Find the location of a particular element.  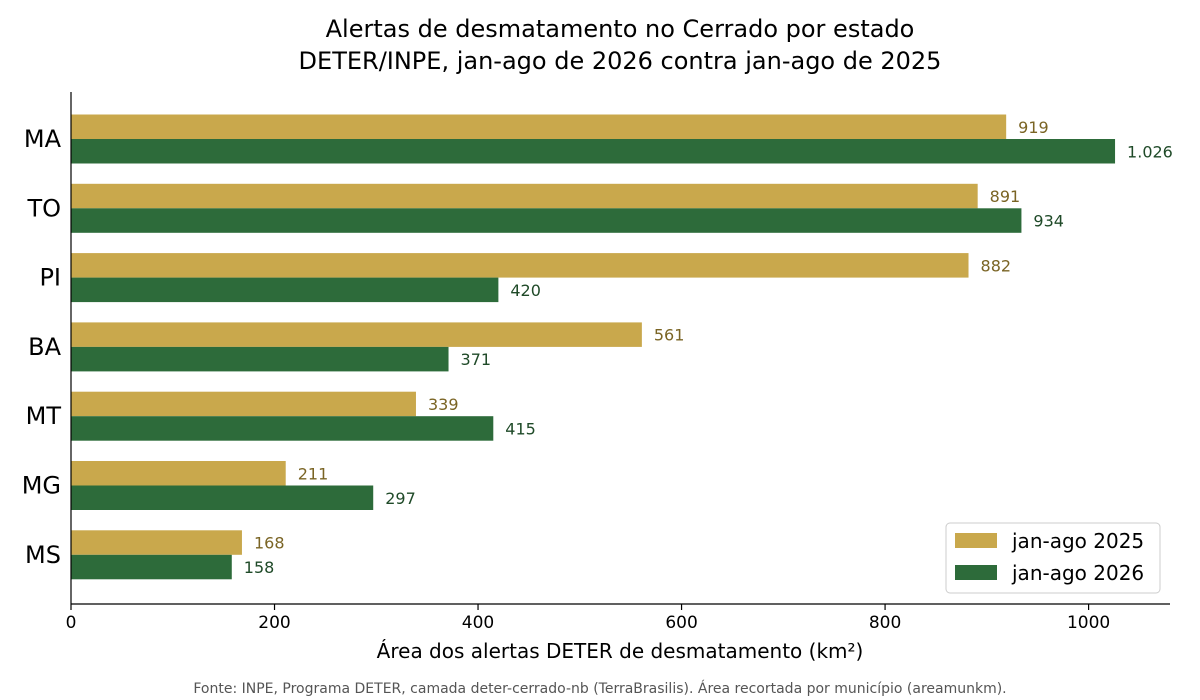

bar-pi-2026 is located at coordinates (285, 290).